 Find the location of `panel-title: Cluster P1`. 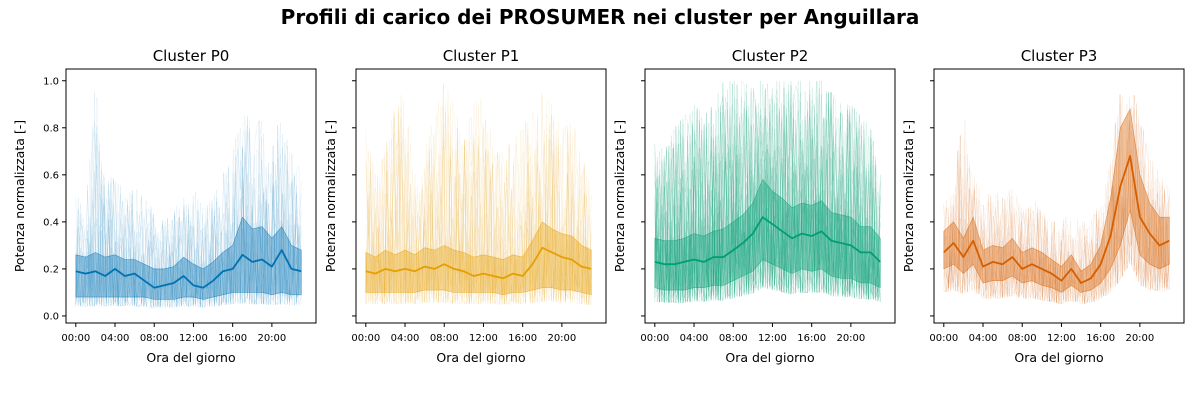

panel-title: Cluster P1 is located at coordinates (481, 56).